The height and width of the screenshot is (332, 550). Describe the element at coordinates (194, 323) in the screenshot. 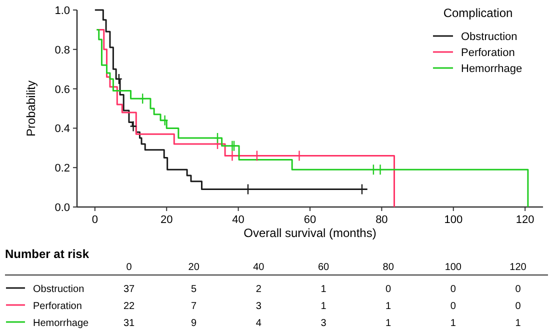

I see `data-label: 9` at that location.